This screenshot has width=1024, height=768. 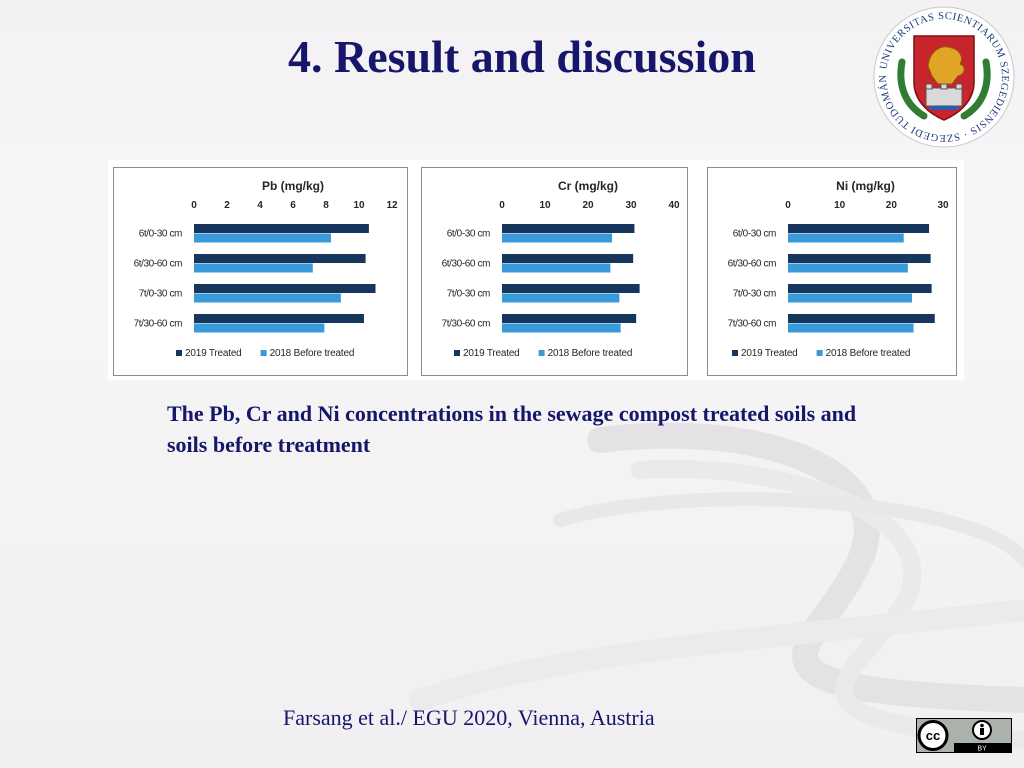 What do you see at coordinates (260, 205) in the screenshot?
I see `x-tick-label: 4` at bounding box center [260, 205].